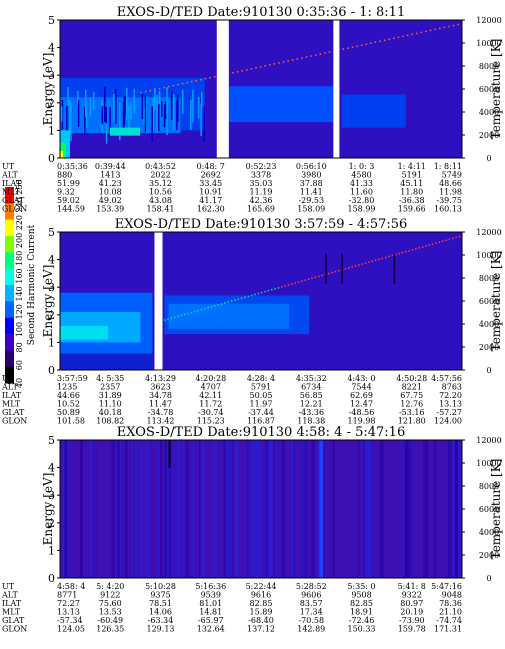  Describe the element at coordinates (361, 595) in the screenshot. I see `table-cell: 9508` at that location.